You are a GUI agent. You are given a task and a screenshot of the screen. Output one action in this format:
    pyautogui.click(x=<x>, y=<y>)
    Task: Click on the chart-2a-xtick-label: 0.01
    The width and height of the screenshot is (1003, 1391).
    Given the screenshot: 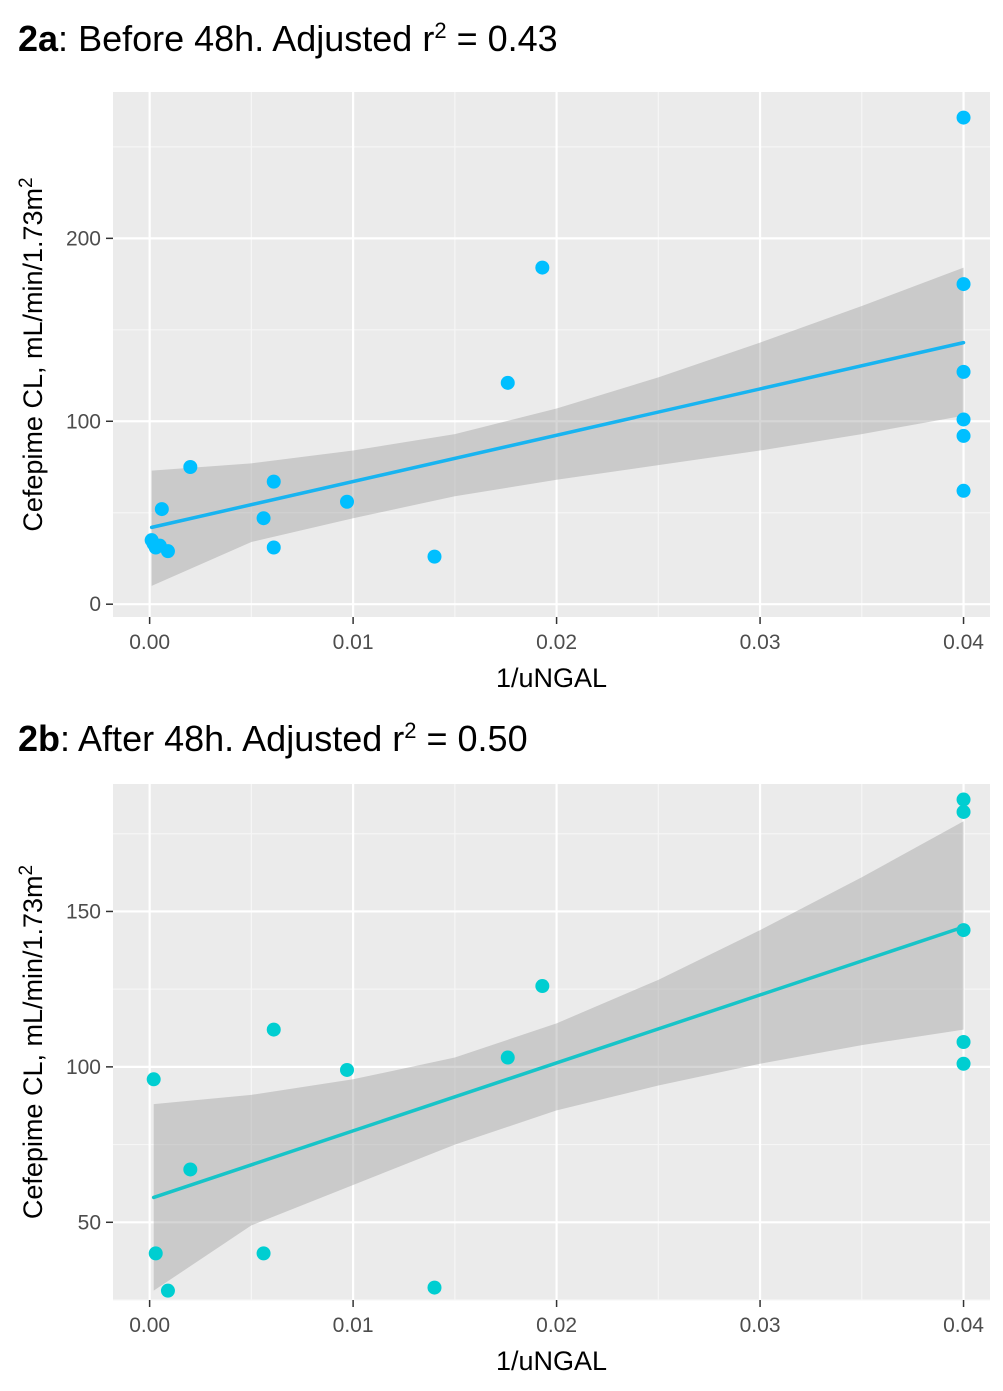 What is the action you would take?
    pyautogui.click(x=353, y=642)
    